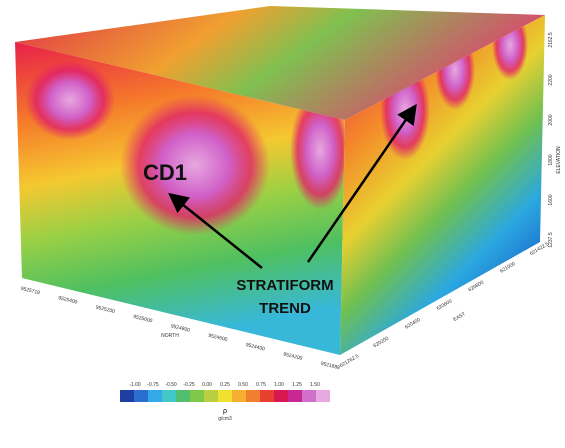 The width and height of the screenshot is (565, 448). What do you see at coordinates (476, 287) in the screenshot?
I see `east-tick: 620800` at bounding box center [476, 287].